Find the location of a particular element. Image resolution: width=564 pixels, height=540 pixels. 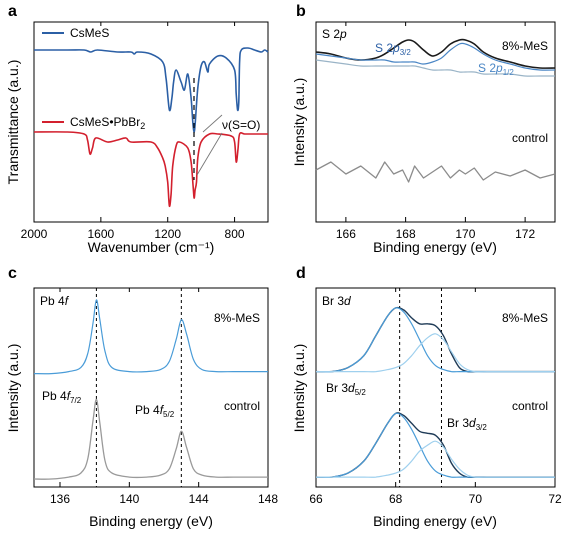

legend-label-csmes: CsMeS is located at coordinates (89, 33).